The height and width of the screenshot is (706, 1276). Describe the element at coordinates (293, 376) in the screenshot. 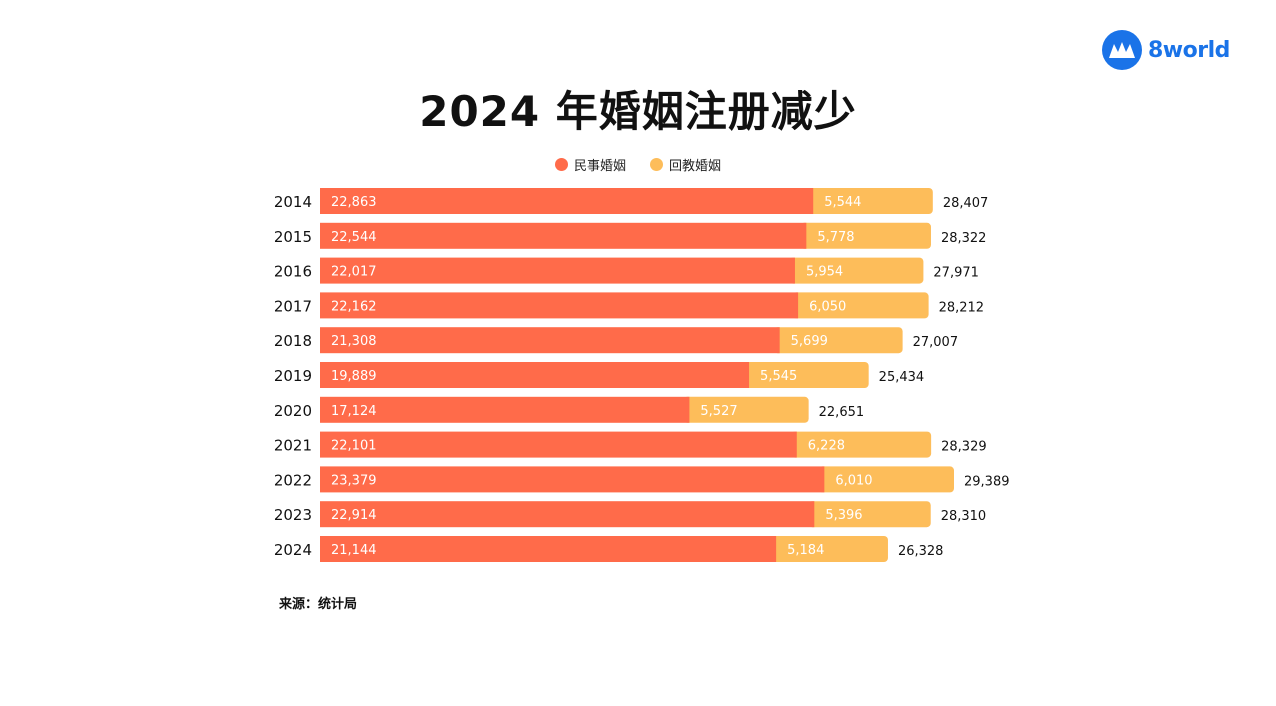

I see `year-label: 2019` at that location.